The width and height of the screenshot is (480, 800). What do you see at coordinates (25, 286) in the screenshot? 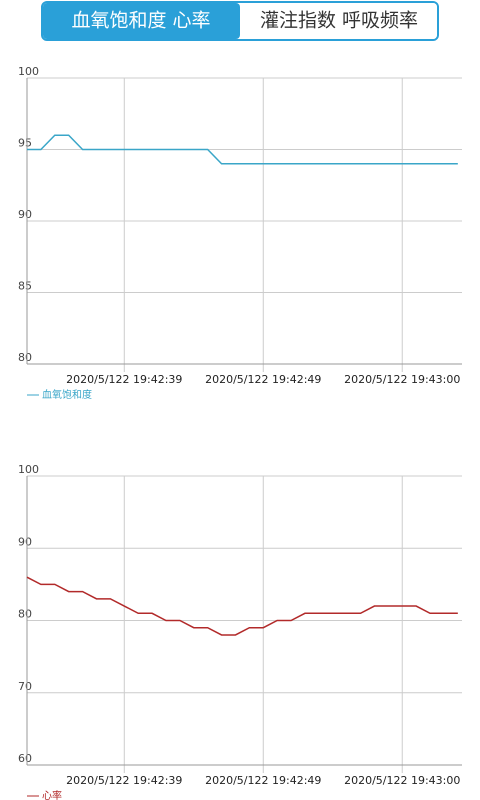
I see `y-tick-label: 85` at bounding box center [25, 286].